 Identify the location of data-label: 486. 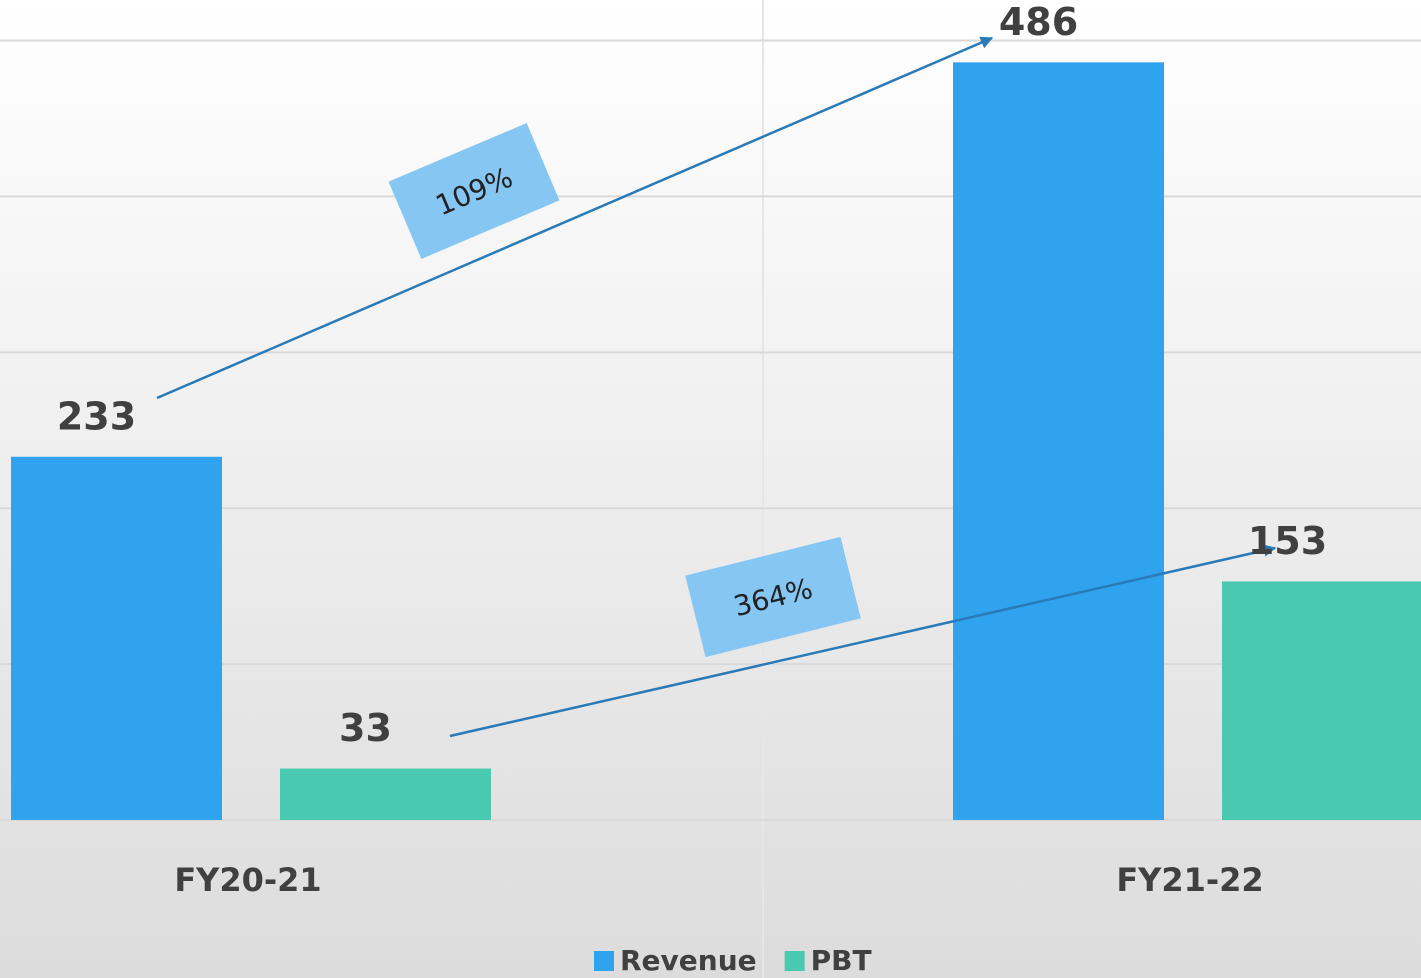
(1038, 22).